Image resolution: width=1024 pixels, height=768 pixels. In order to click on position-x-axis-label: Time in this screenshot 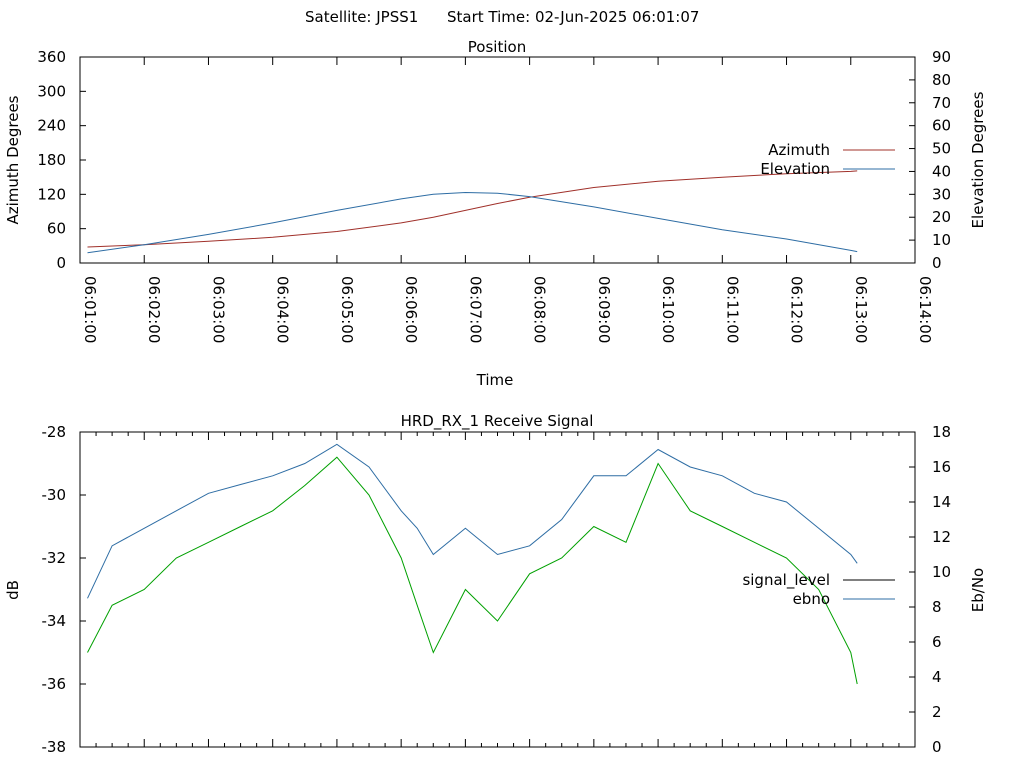, I will do `click(495, 380)`.